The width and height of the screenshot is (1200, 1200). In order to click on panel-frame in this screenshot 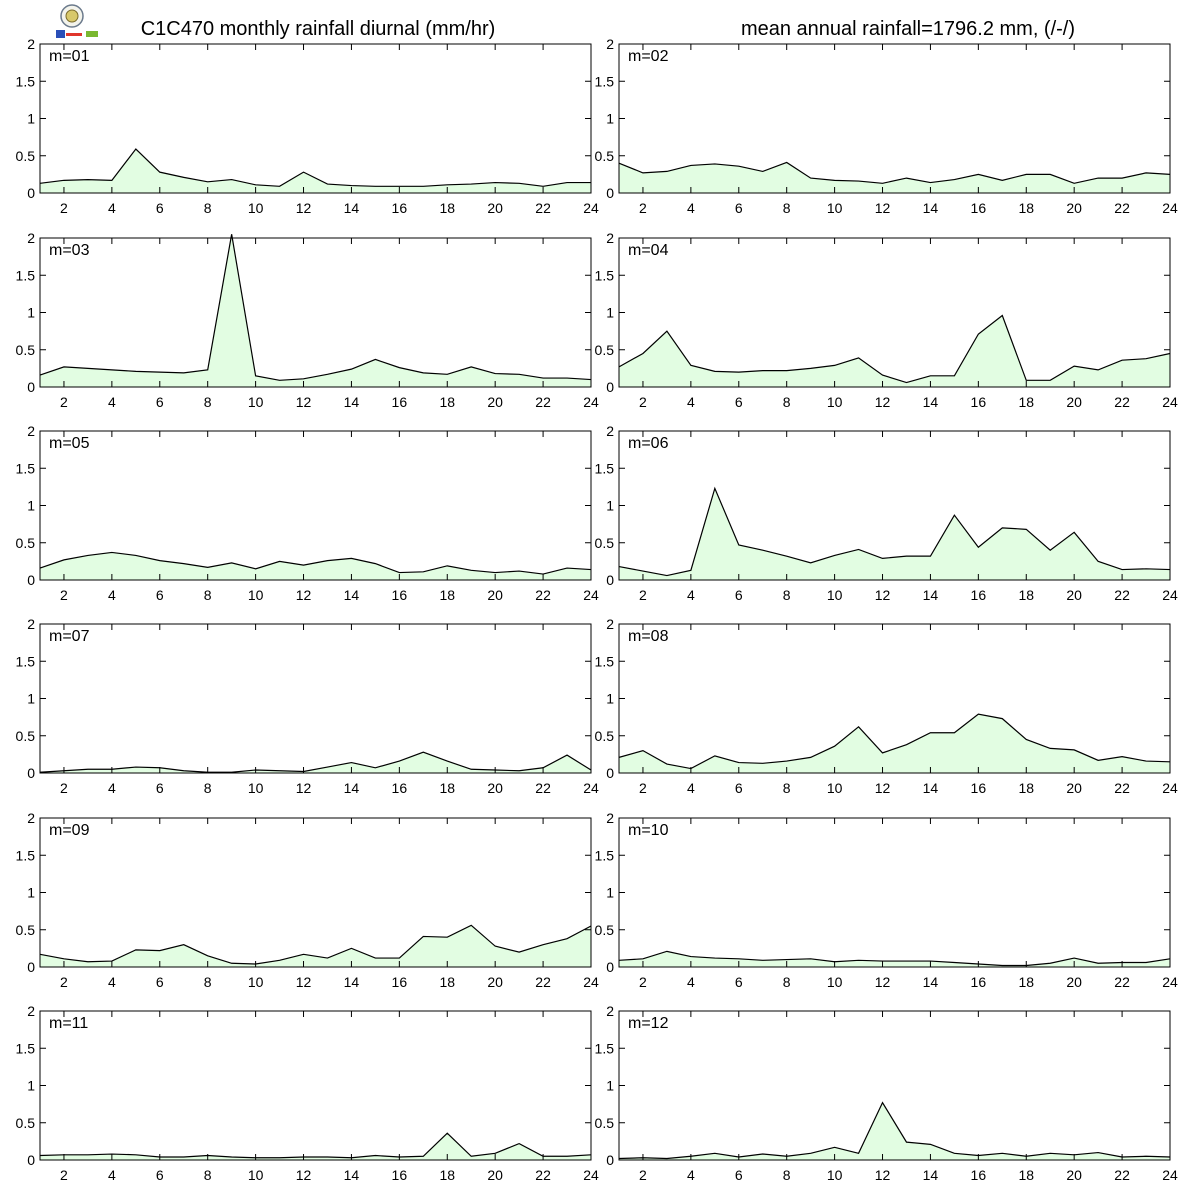, I will do `click(894, 892)`.